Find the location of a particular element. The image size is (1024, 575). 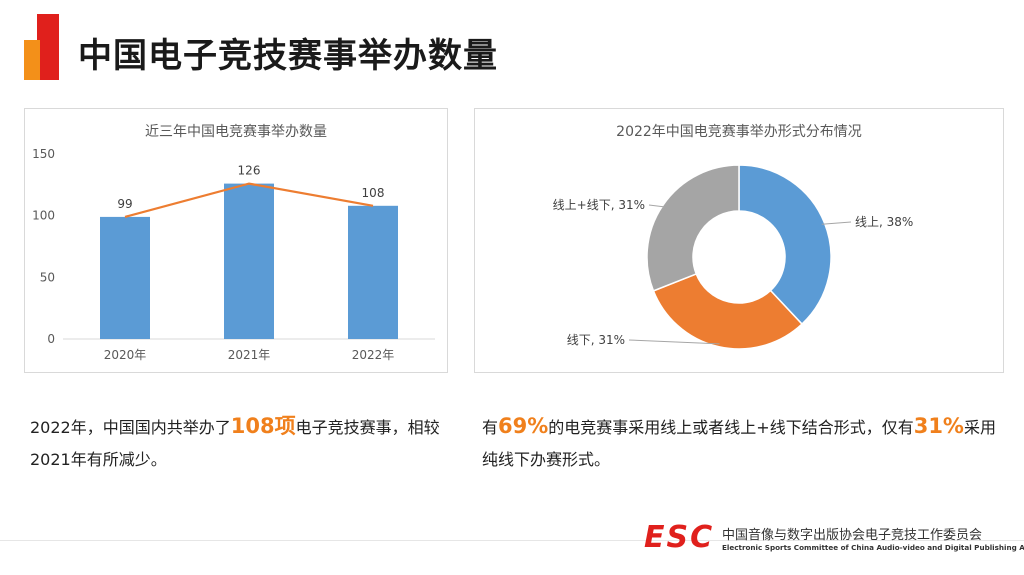

x-tick-label: 2022年 is located at coordinates (373, 355).